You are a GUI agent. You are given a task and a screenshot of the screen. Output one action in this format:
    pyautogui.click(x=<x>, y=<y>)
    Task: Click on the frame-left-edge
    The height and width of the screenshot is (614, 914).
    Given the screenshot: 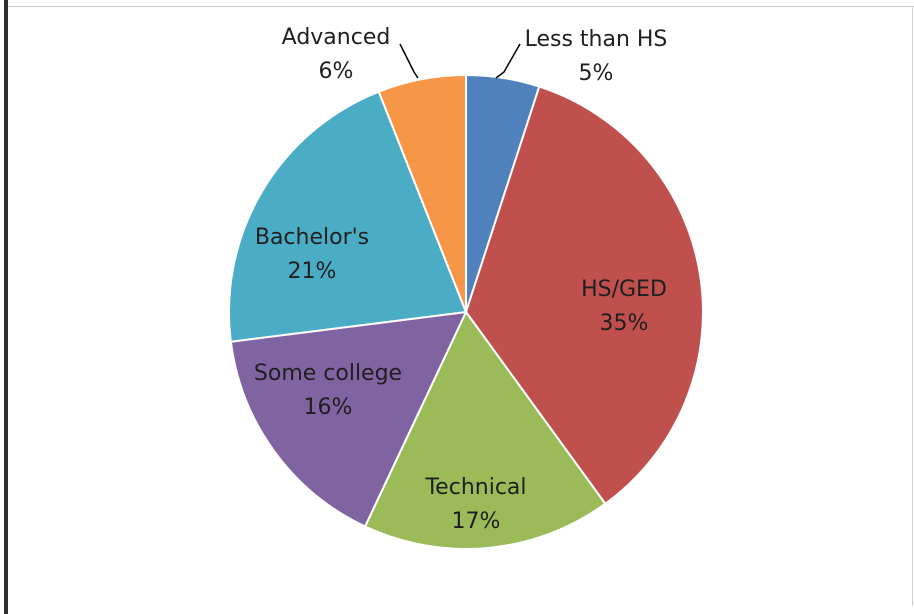 What is the action you would take?
    pyautogui.click(x=6, y=307)
    